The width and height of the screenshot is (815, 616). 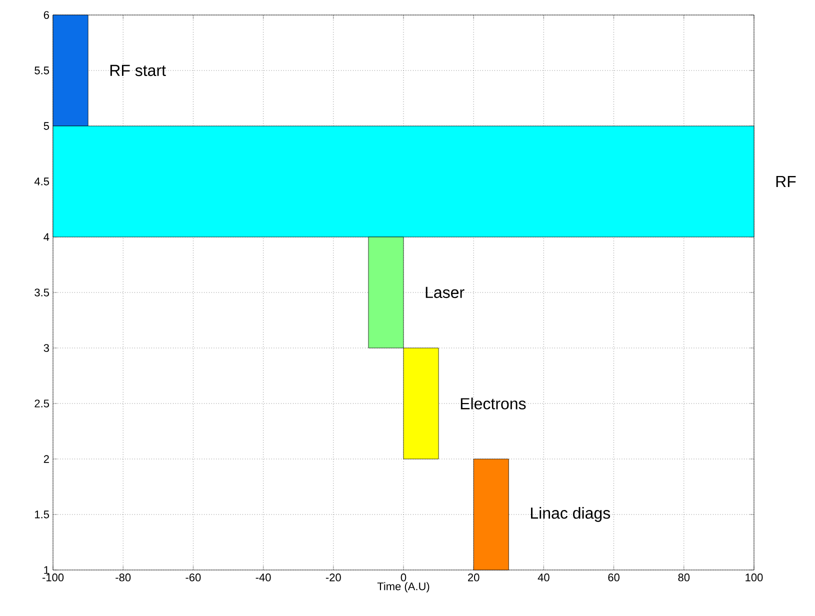 I want to click on y-tick-label: 2.5, so click(x=42, y=404).